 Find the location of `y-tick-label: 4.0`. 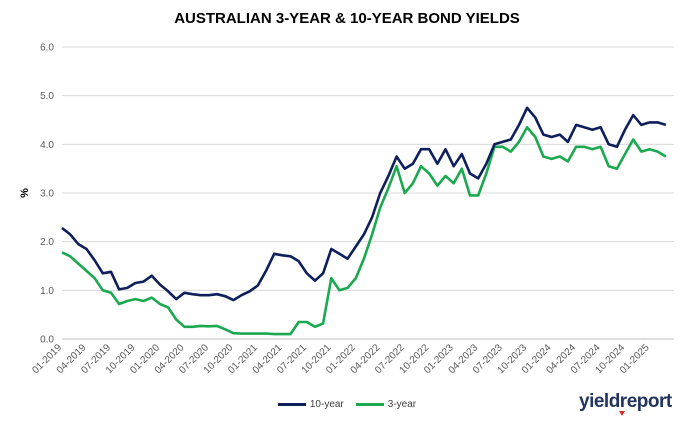

y-tick-label: 4.0 is located at coordinates (47, 145).